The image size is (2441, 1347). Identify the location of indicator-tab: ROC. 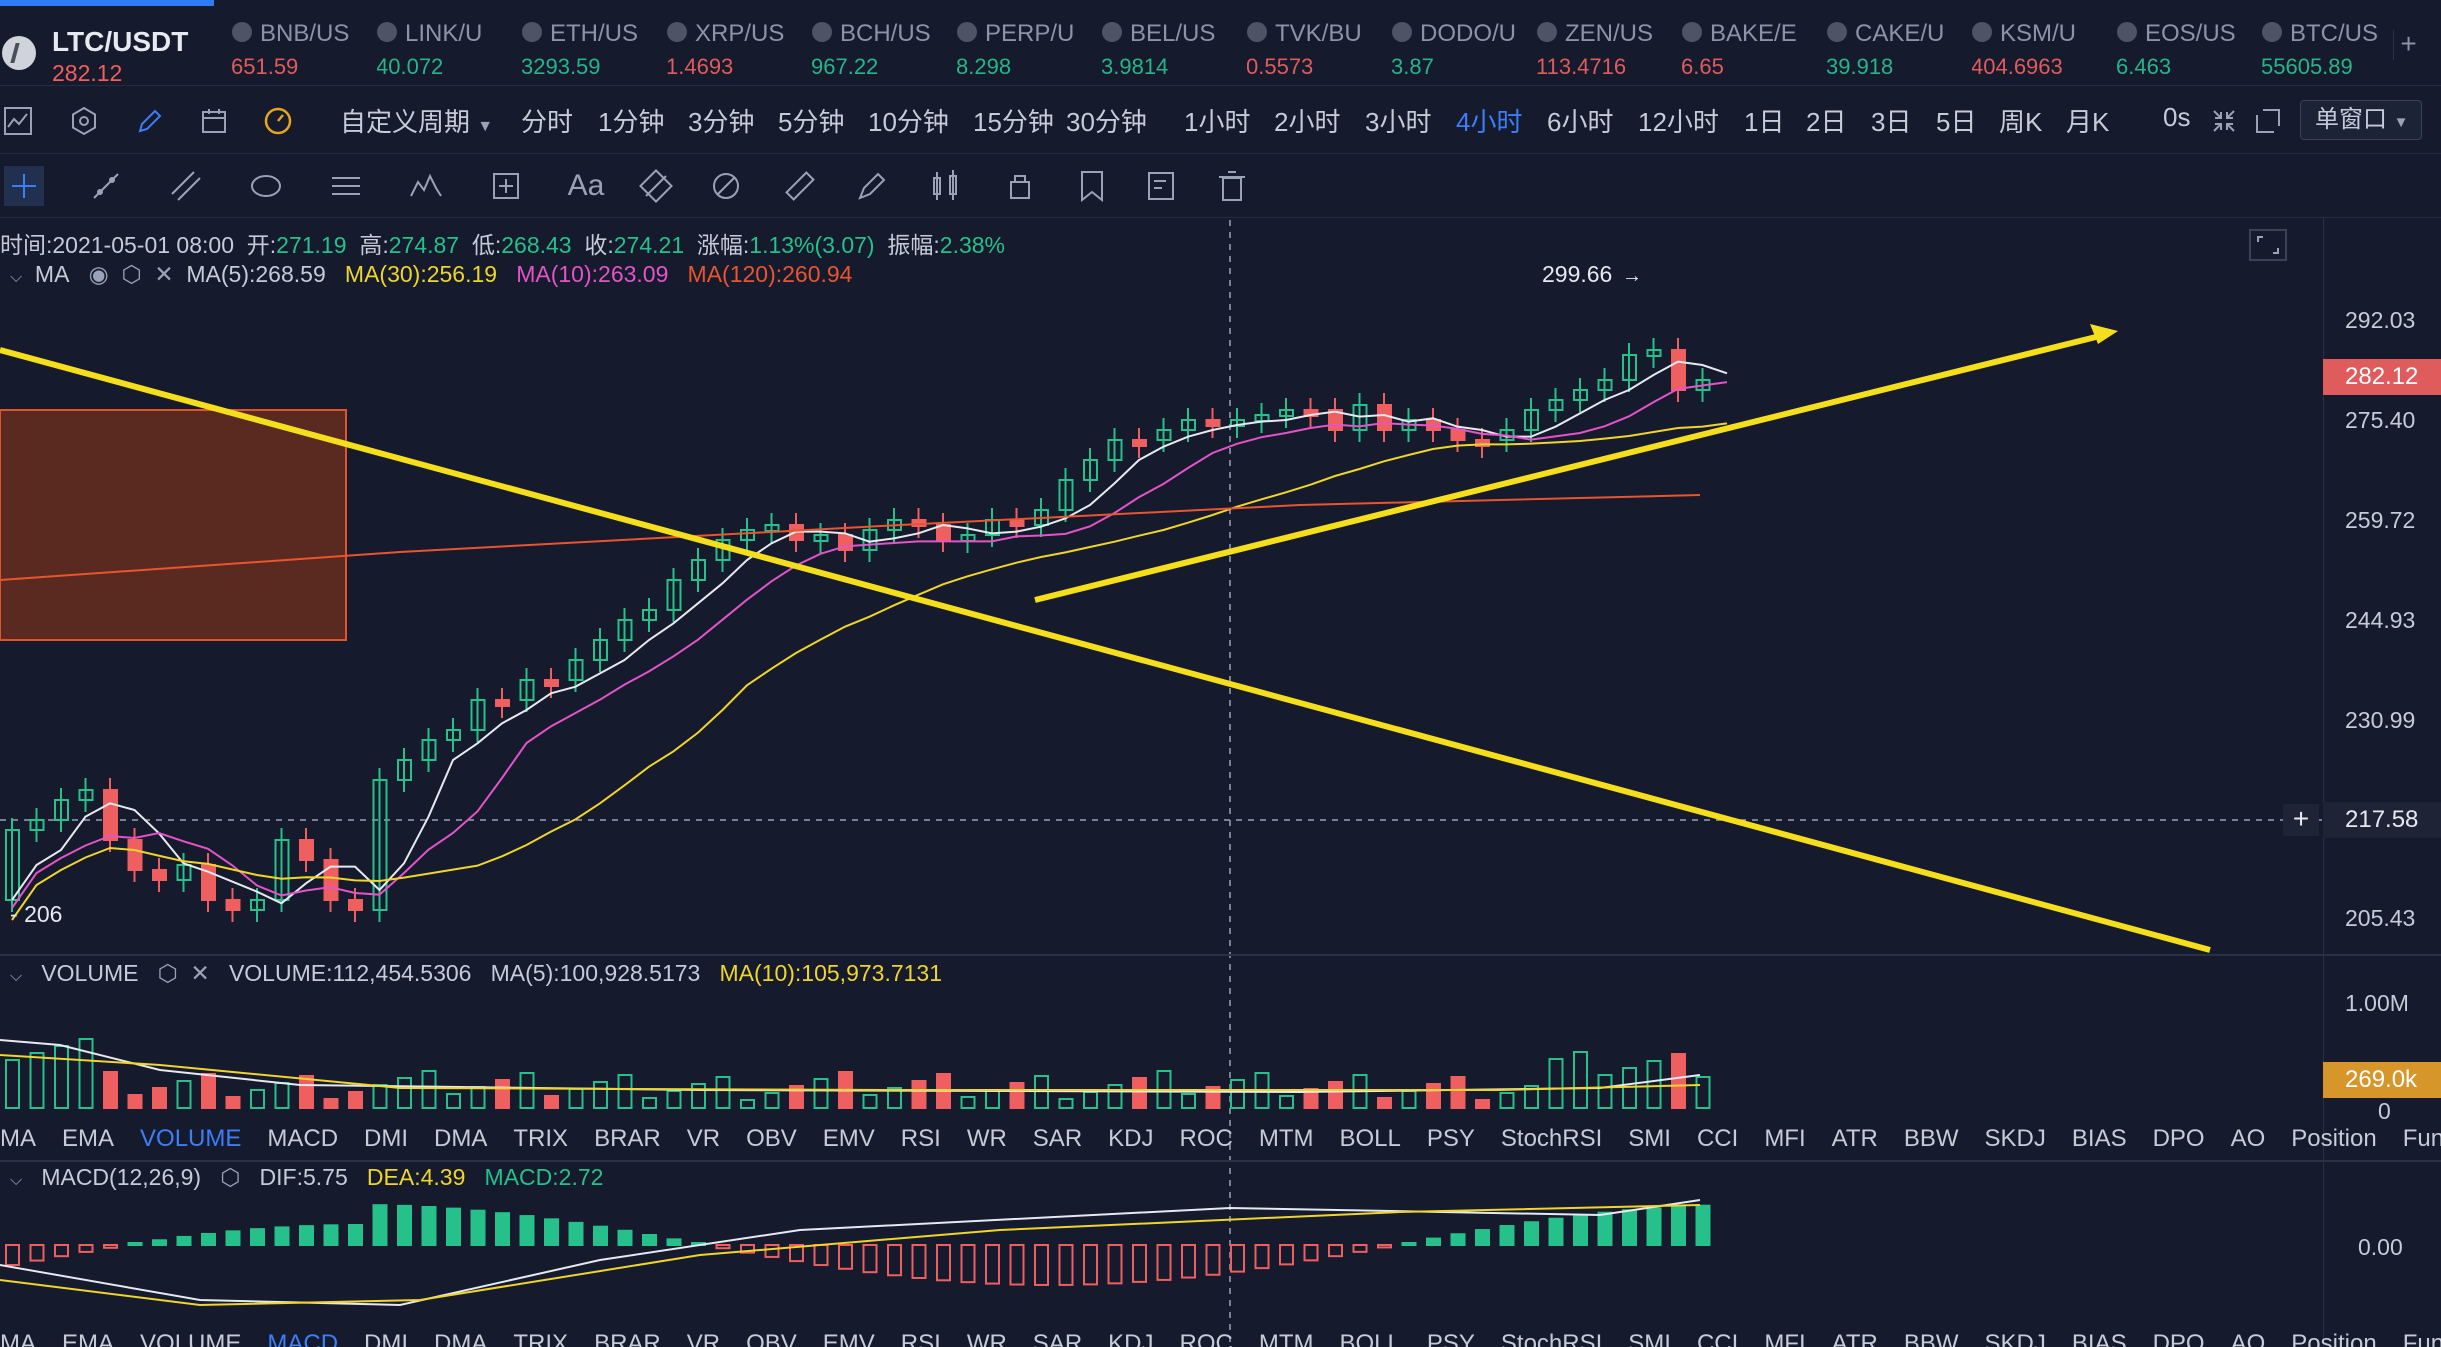
(1206, 1138).